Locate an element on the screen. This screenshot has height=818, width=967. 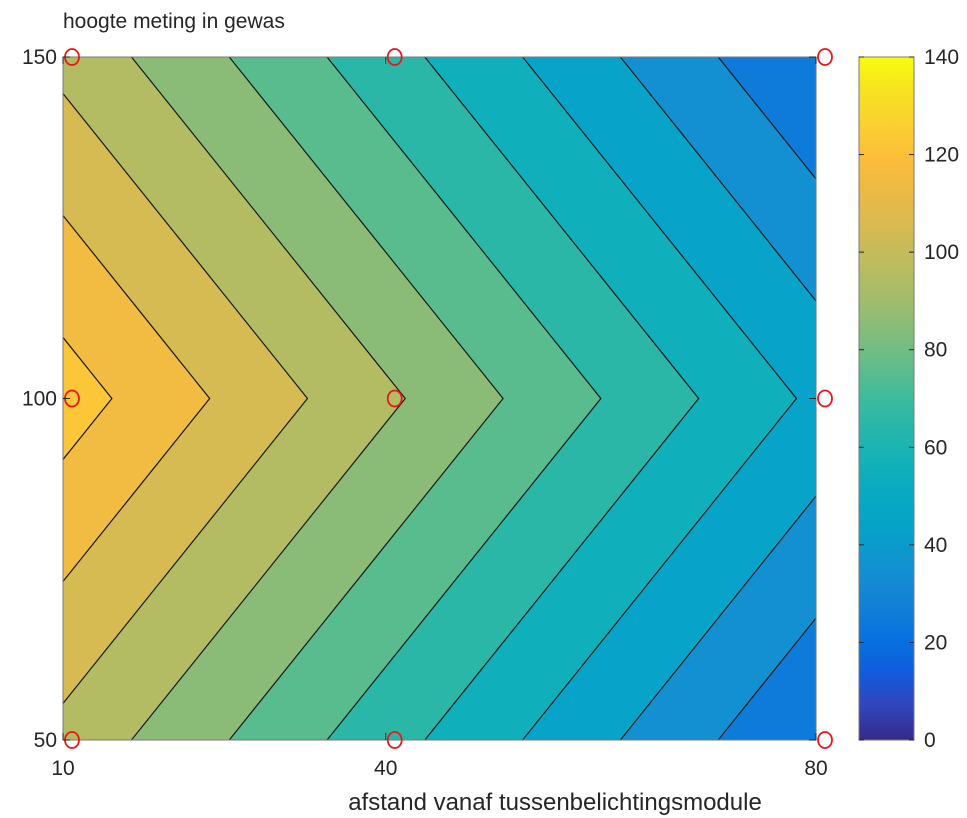
x-tick-label: 40 is located at coordinates (385, 768).